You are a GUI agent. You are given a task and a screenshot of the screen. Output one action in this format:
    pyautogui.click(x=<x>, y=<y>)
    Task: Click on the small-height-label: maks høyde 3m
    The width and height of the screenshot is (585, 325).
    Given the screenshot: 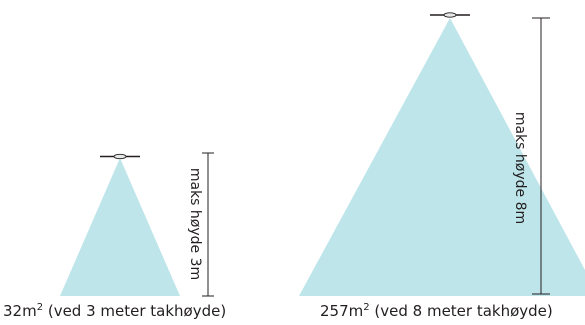 What is the action you would take?
    pyautogui.click(x=195, y=224)
    